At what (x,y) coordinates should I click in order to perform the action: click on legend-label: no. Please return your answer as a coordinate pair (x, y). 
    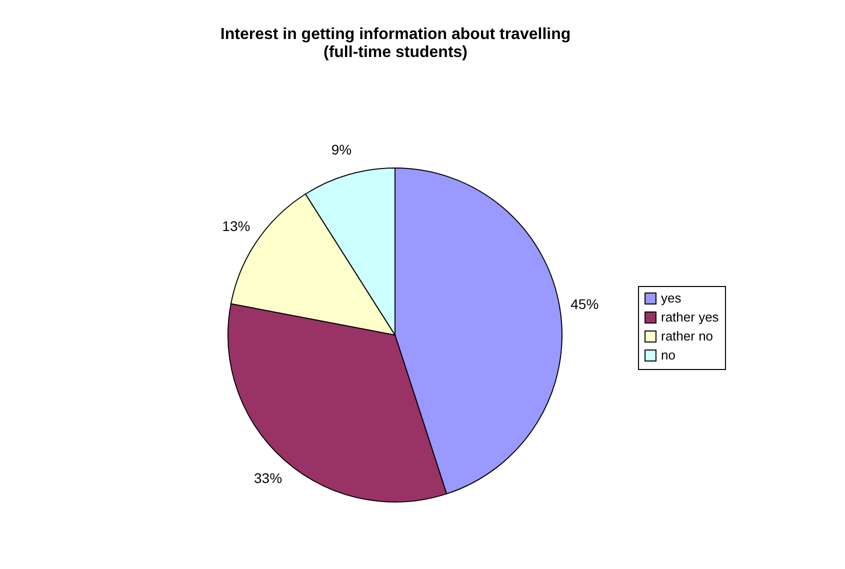
    Looking at the image, I should click on (668, 355).